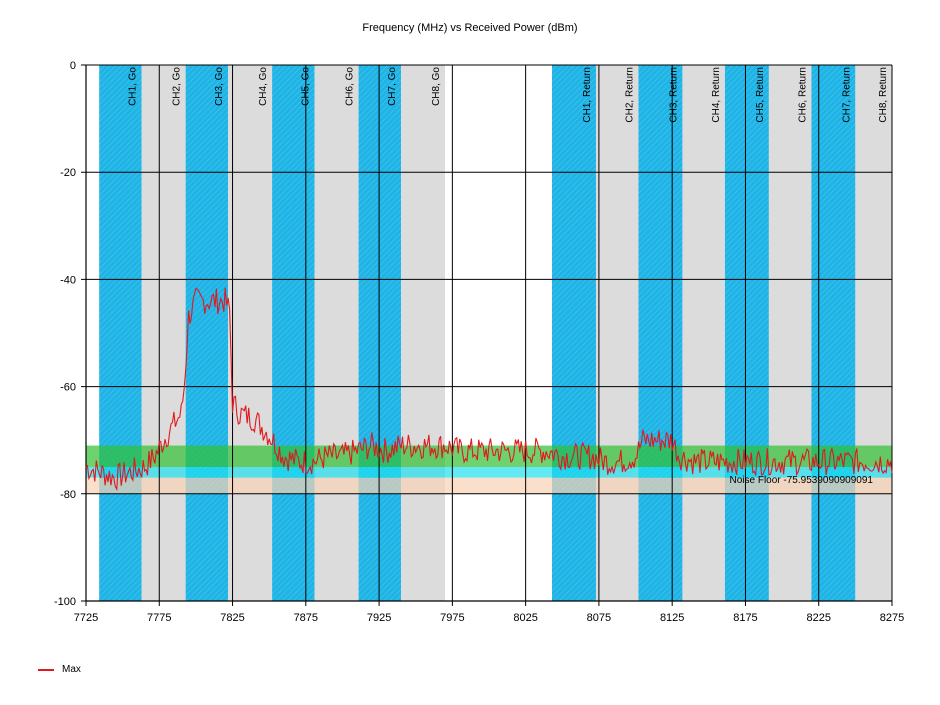 The height and width of the screenshot is (705, 940). What do you see at coordinates (350, 86) in the screenshot?
I see `channel-band-label: CH6, Go` at bounding box center [350, 86].